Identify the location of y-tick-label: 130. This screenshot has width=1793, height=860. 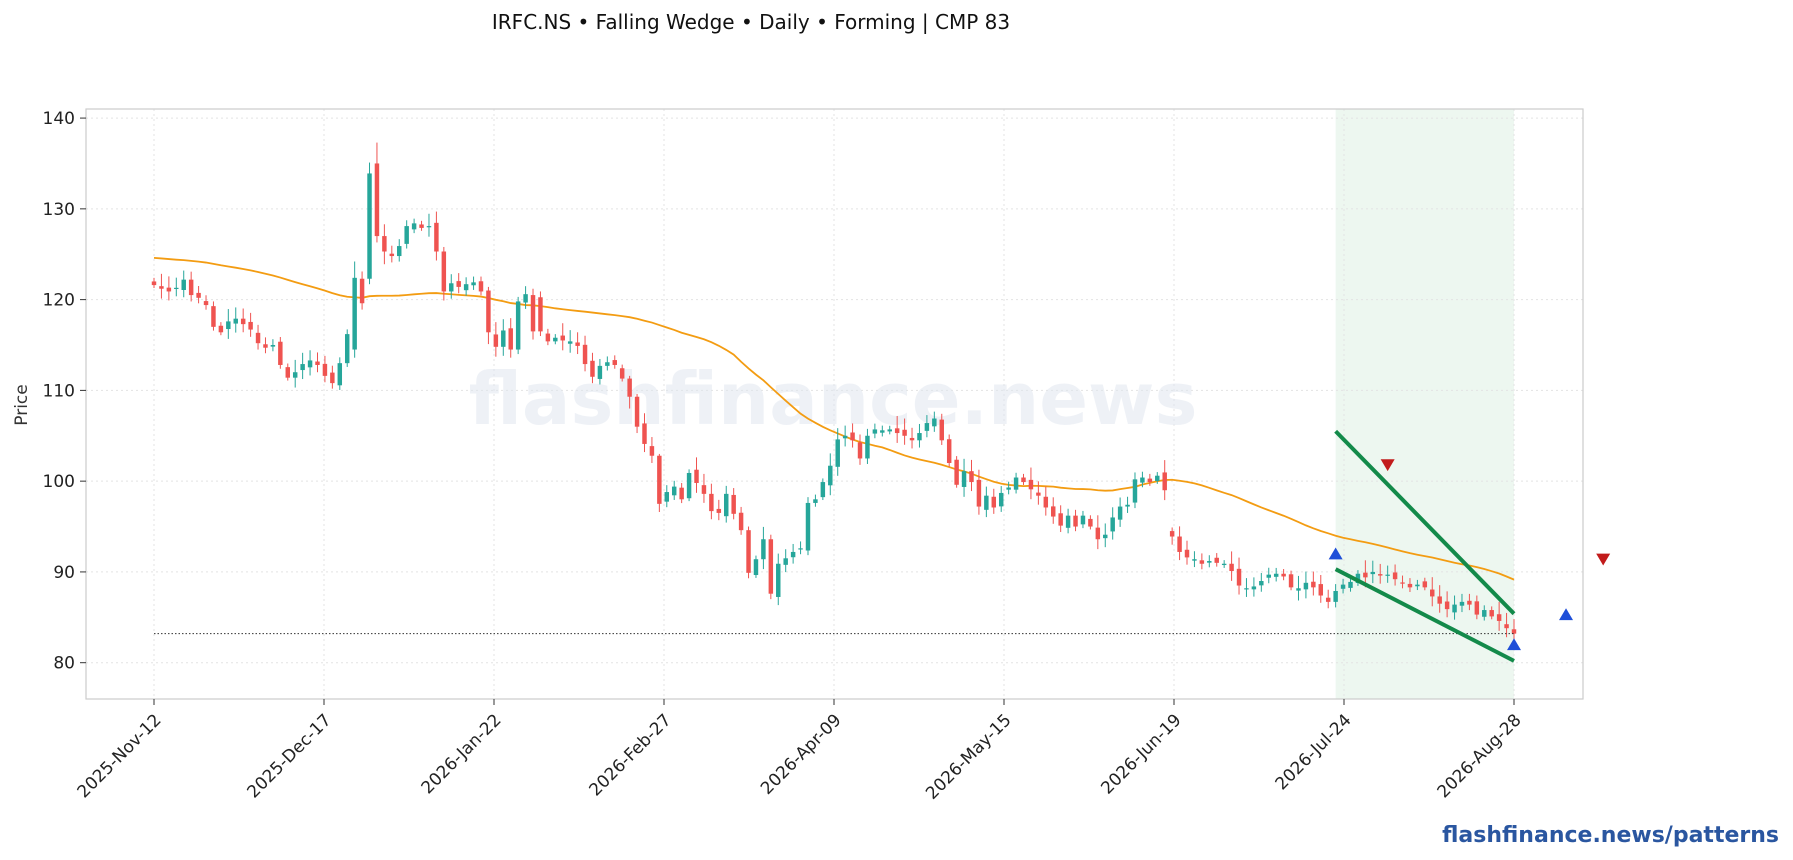
(59, 210).